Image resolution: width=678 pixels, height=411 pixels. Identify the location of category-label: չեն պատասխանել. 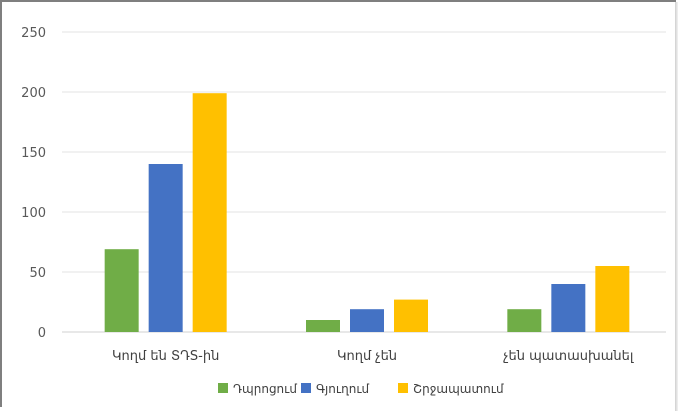
(568, 356).